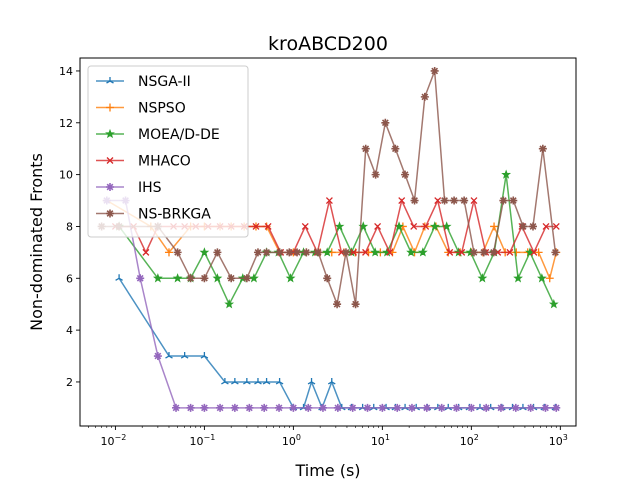 The height and width of the screenshot is (480, 640). I want to click on y-tick-label: 6, so click(69, 278).